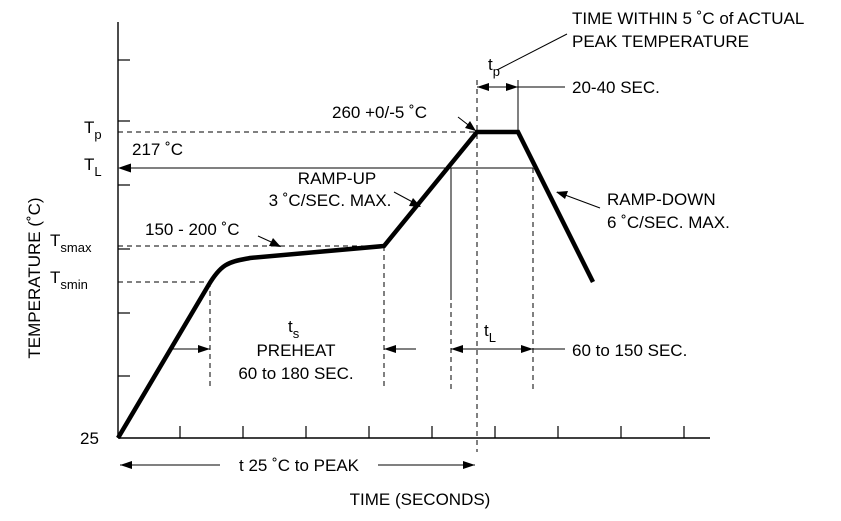 The image size is (841, 521). What do you see at coordinates (457, 349) in the screenshot?
I see `tl-arrow-left` at bounding box center [457, 349].